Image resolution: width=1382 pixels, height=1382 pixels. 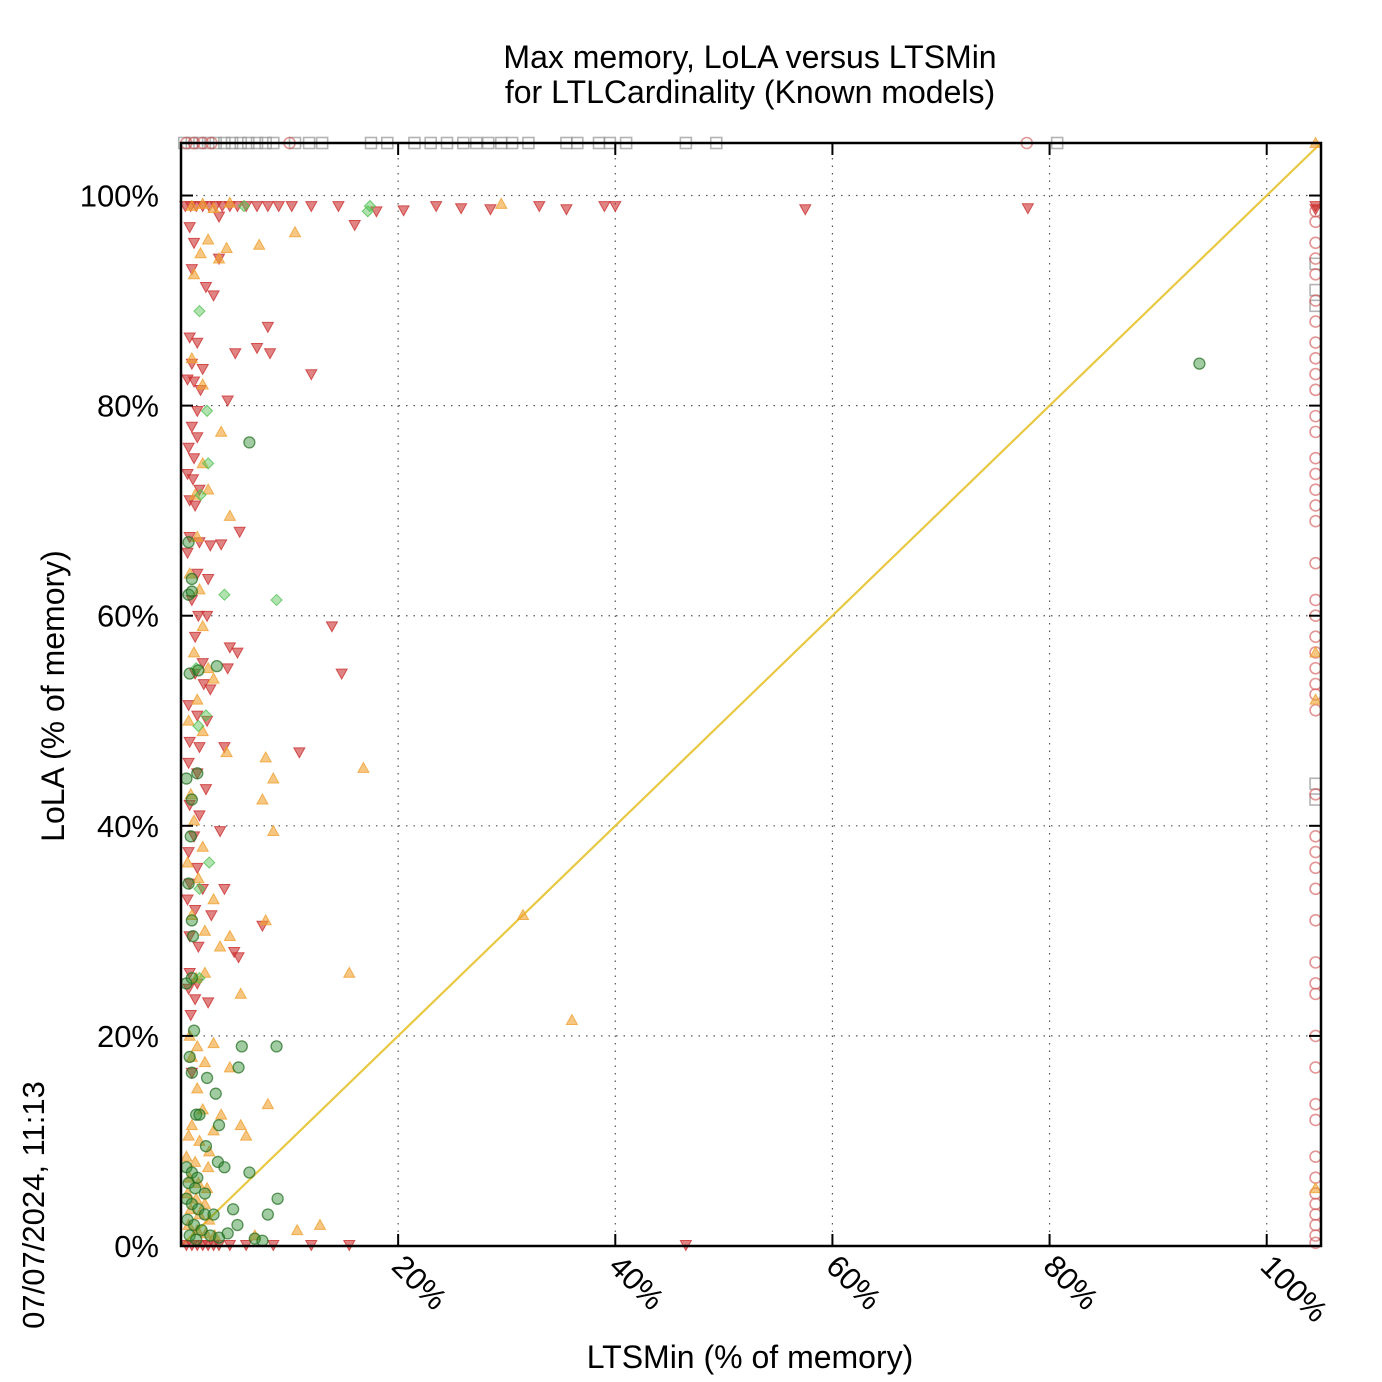 What do you see at coordinates (119, 196) in the screenshot?
I see `y-tick-label: 100%` at bounding box center [119, 196].